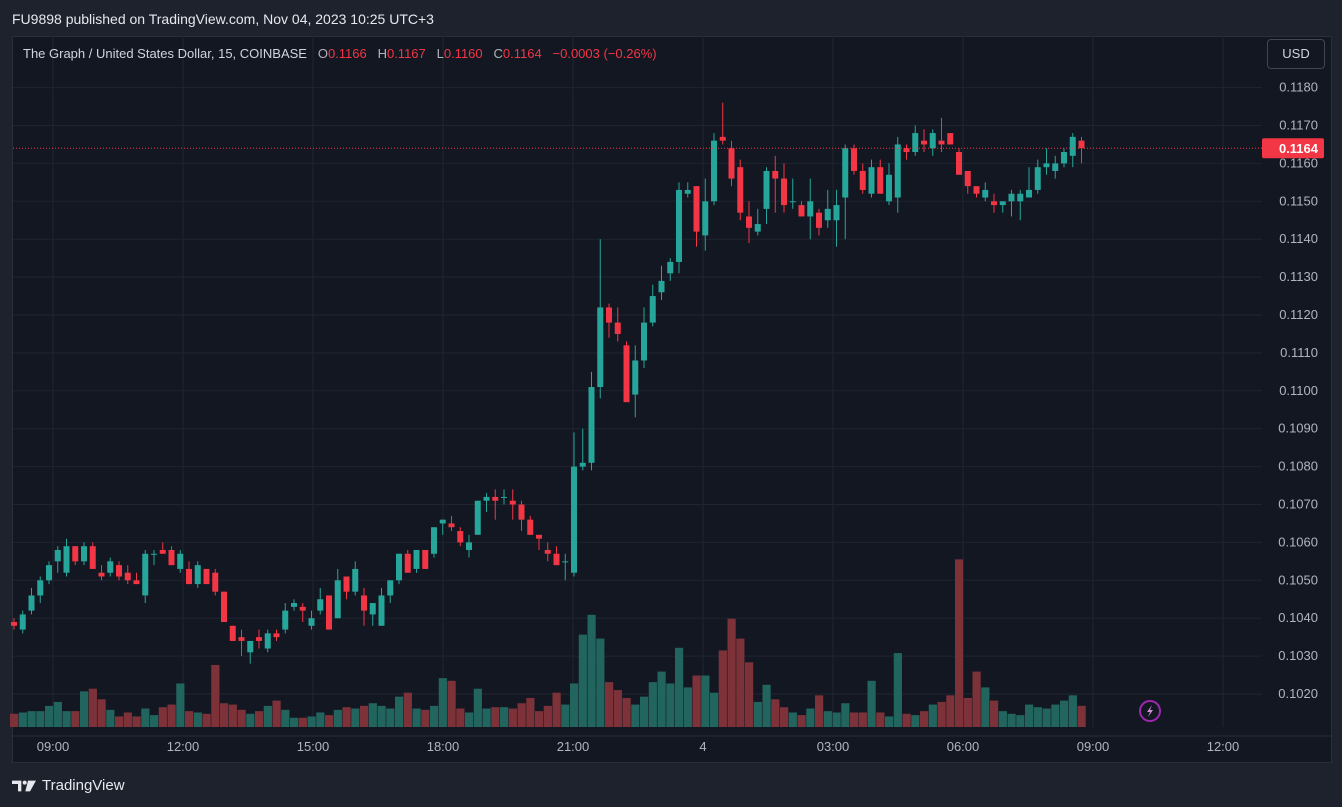 The image size is (1342, 807). Describe the element at coordinates (1298, 466) in the screenshot. I see `y-tick-label: 0.1080` at that location.